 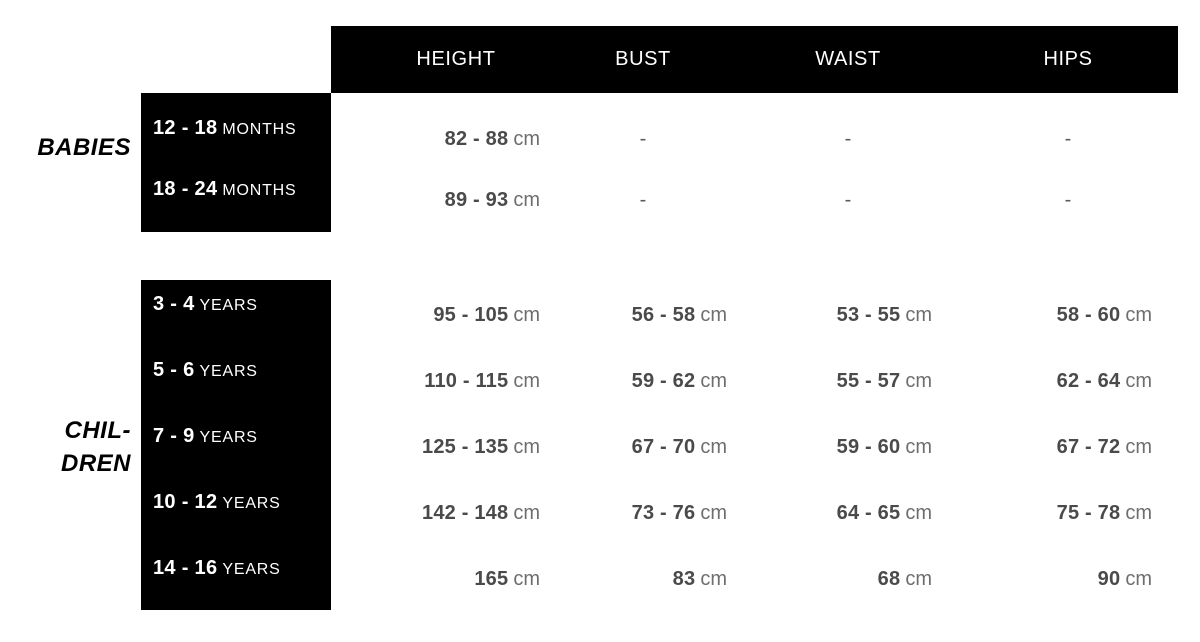 I want to click on table-header-bar: HEIGHT BUST WAIST HIPS, so click(x=754, y=59).